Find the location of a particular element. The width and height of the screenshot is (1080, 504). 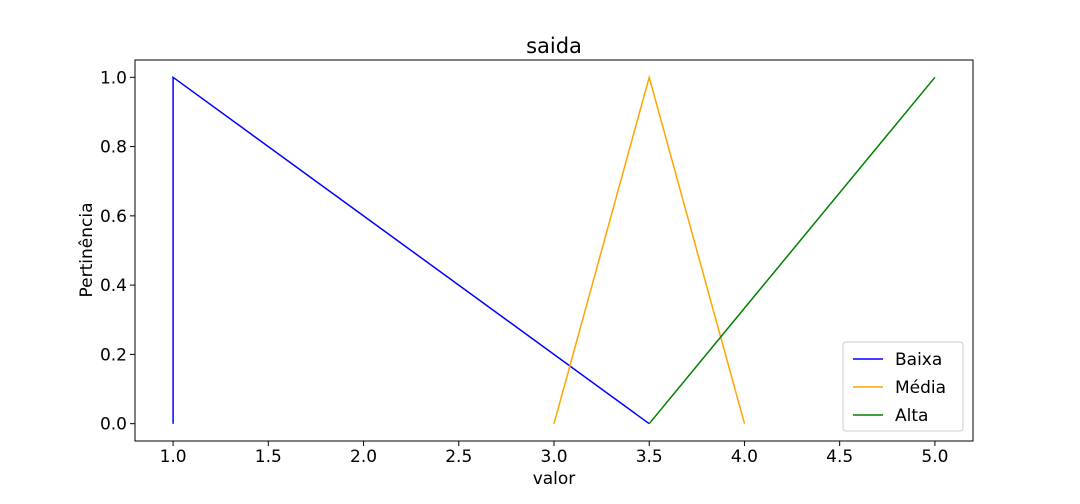

chart-title: saida is located at coordinates (554, 46).